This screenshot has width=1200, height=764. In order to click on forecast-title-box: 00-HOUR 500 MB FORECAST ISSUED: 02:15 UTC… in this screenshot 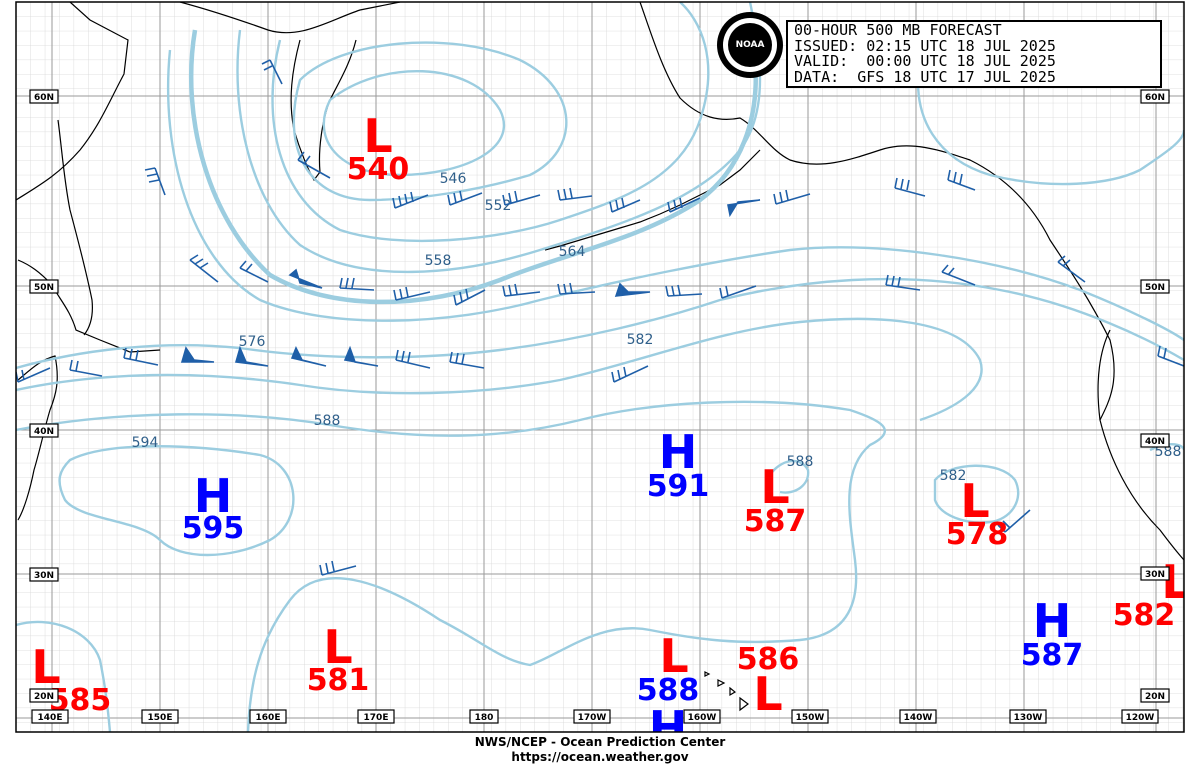, I will do `click(974, 54)`.